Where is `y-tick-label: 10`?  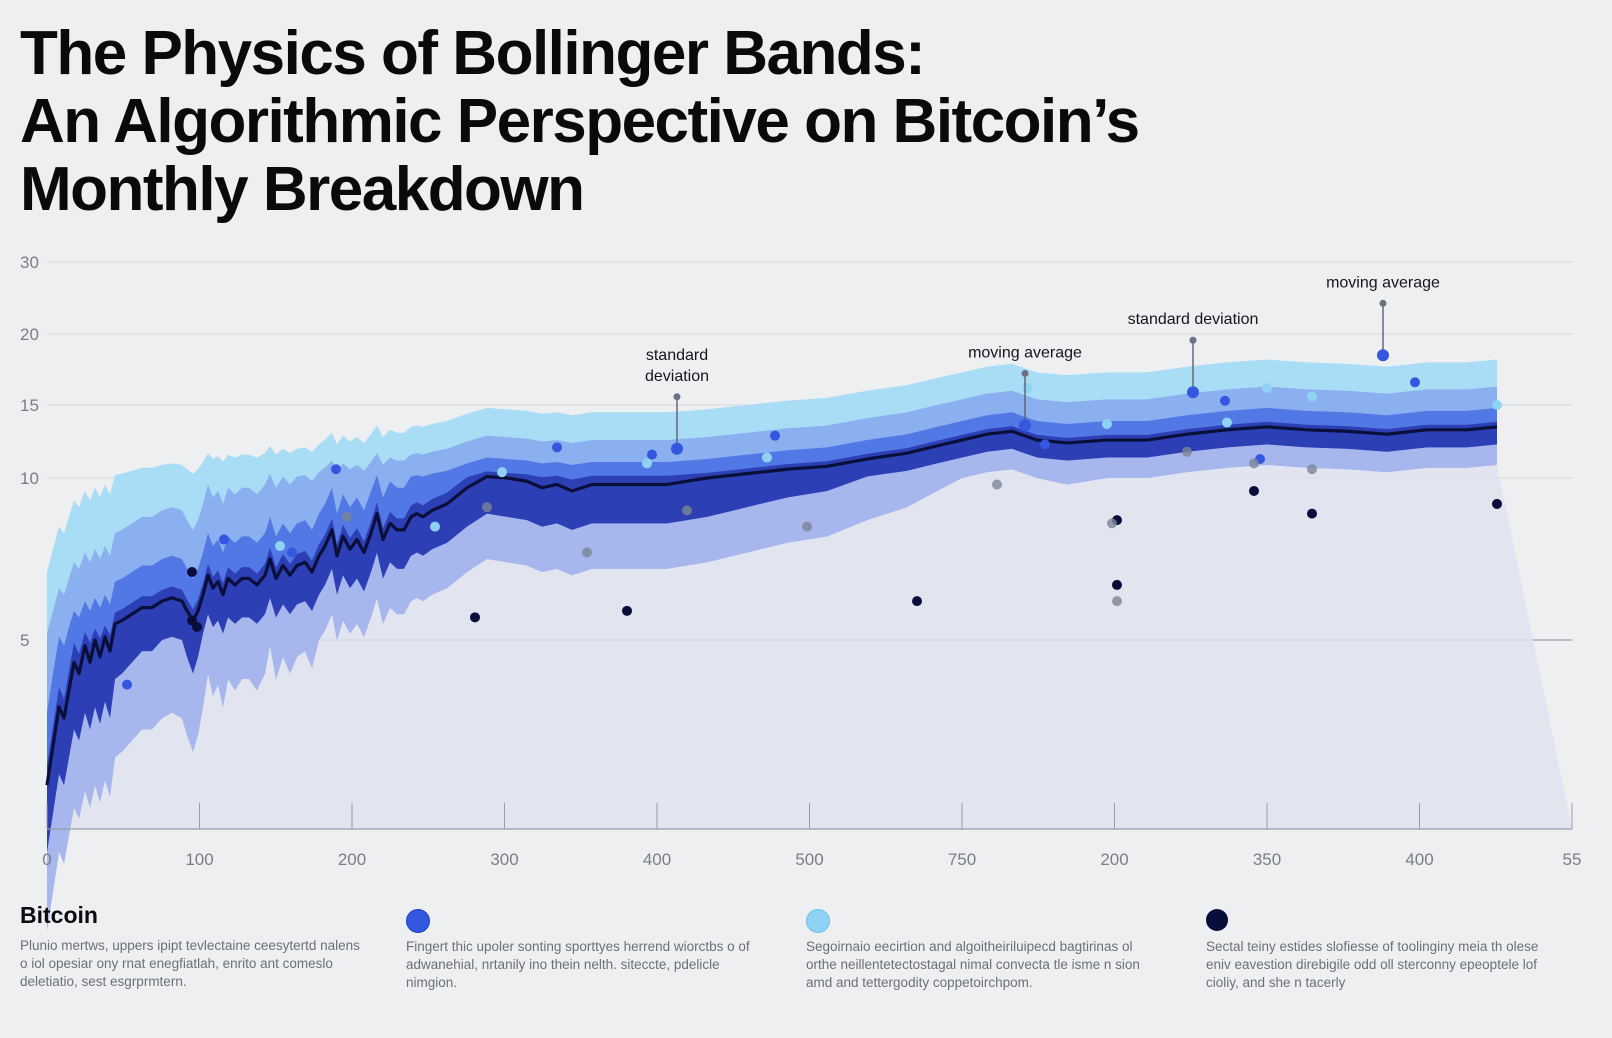 y-tick-label: 10 is located at coordinates (29, 478).